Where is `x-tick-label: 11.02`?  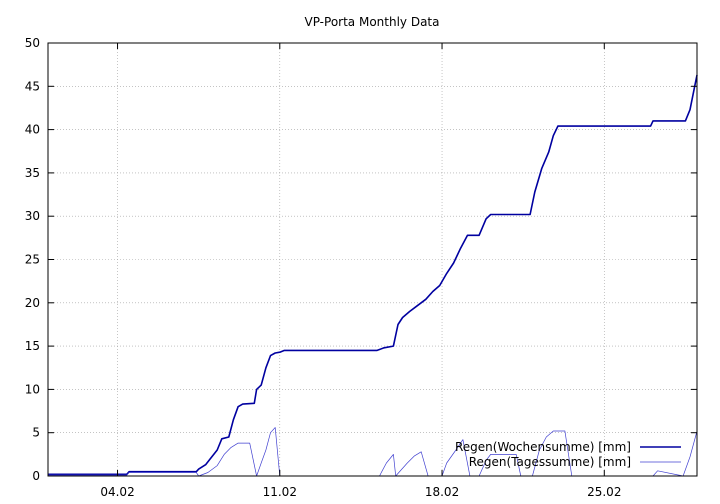
x-tick-label: 11.02 is located at coordinates (280, 492).